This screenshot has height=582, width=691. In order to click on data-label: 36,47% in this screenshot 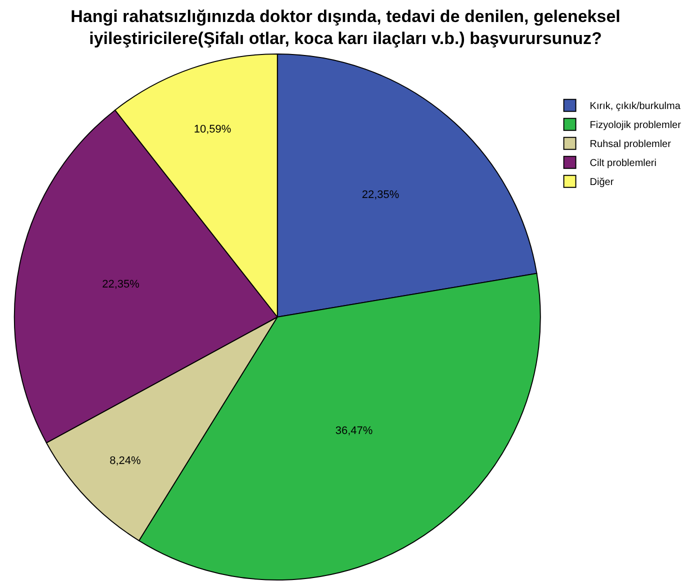, I will do `click(354, 431)`.